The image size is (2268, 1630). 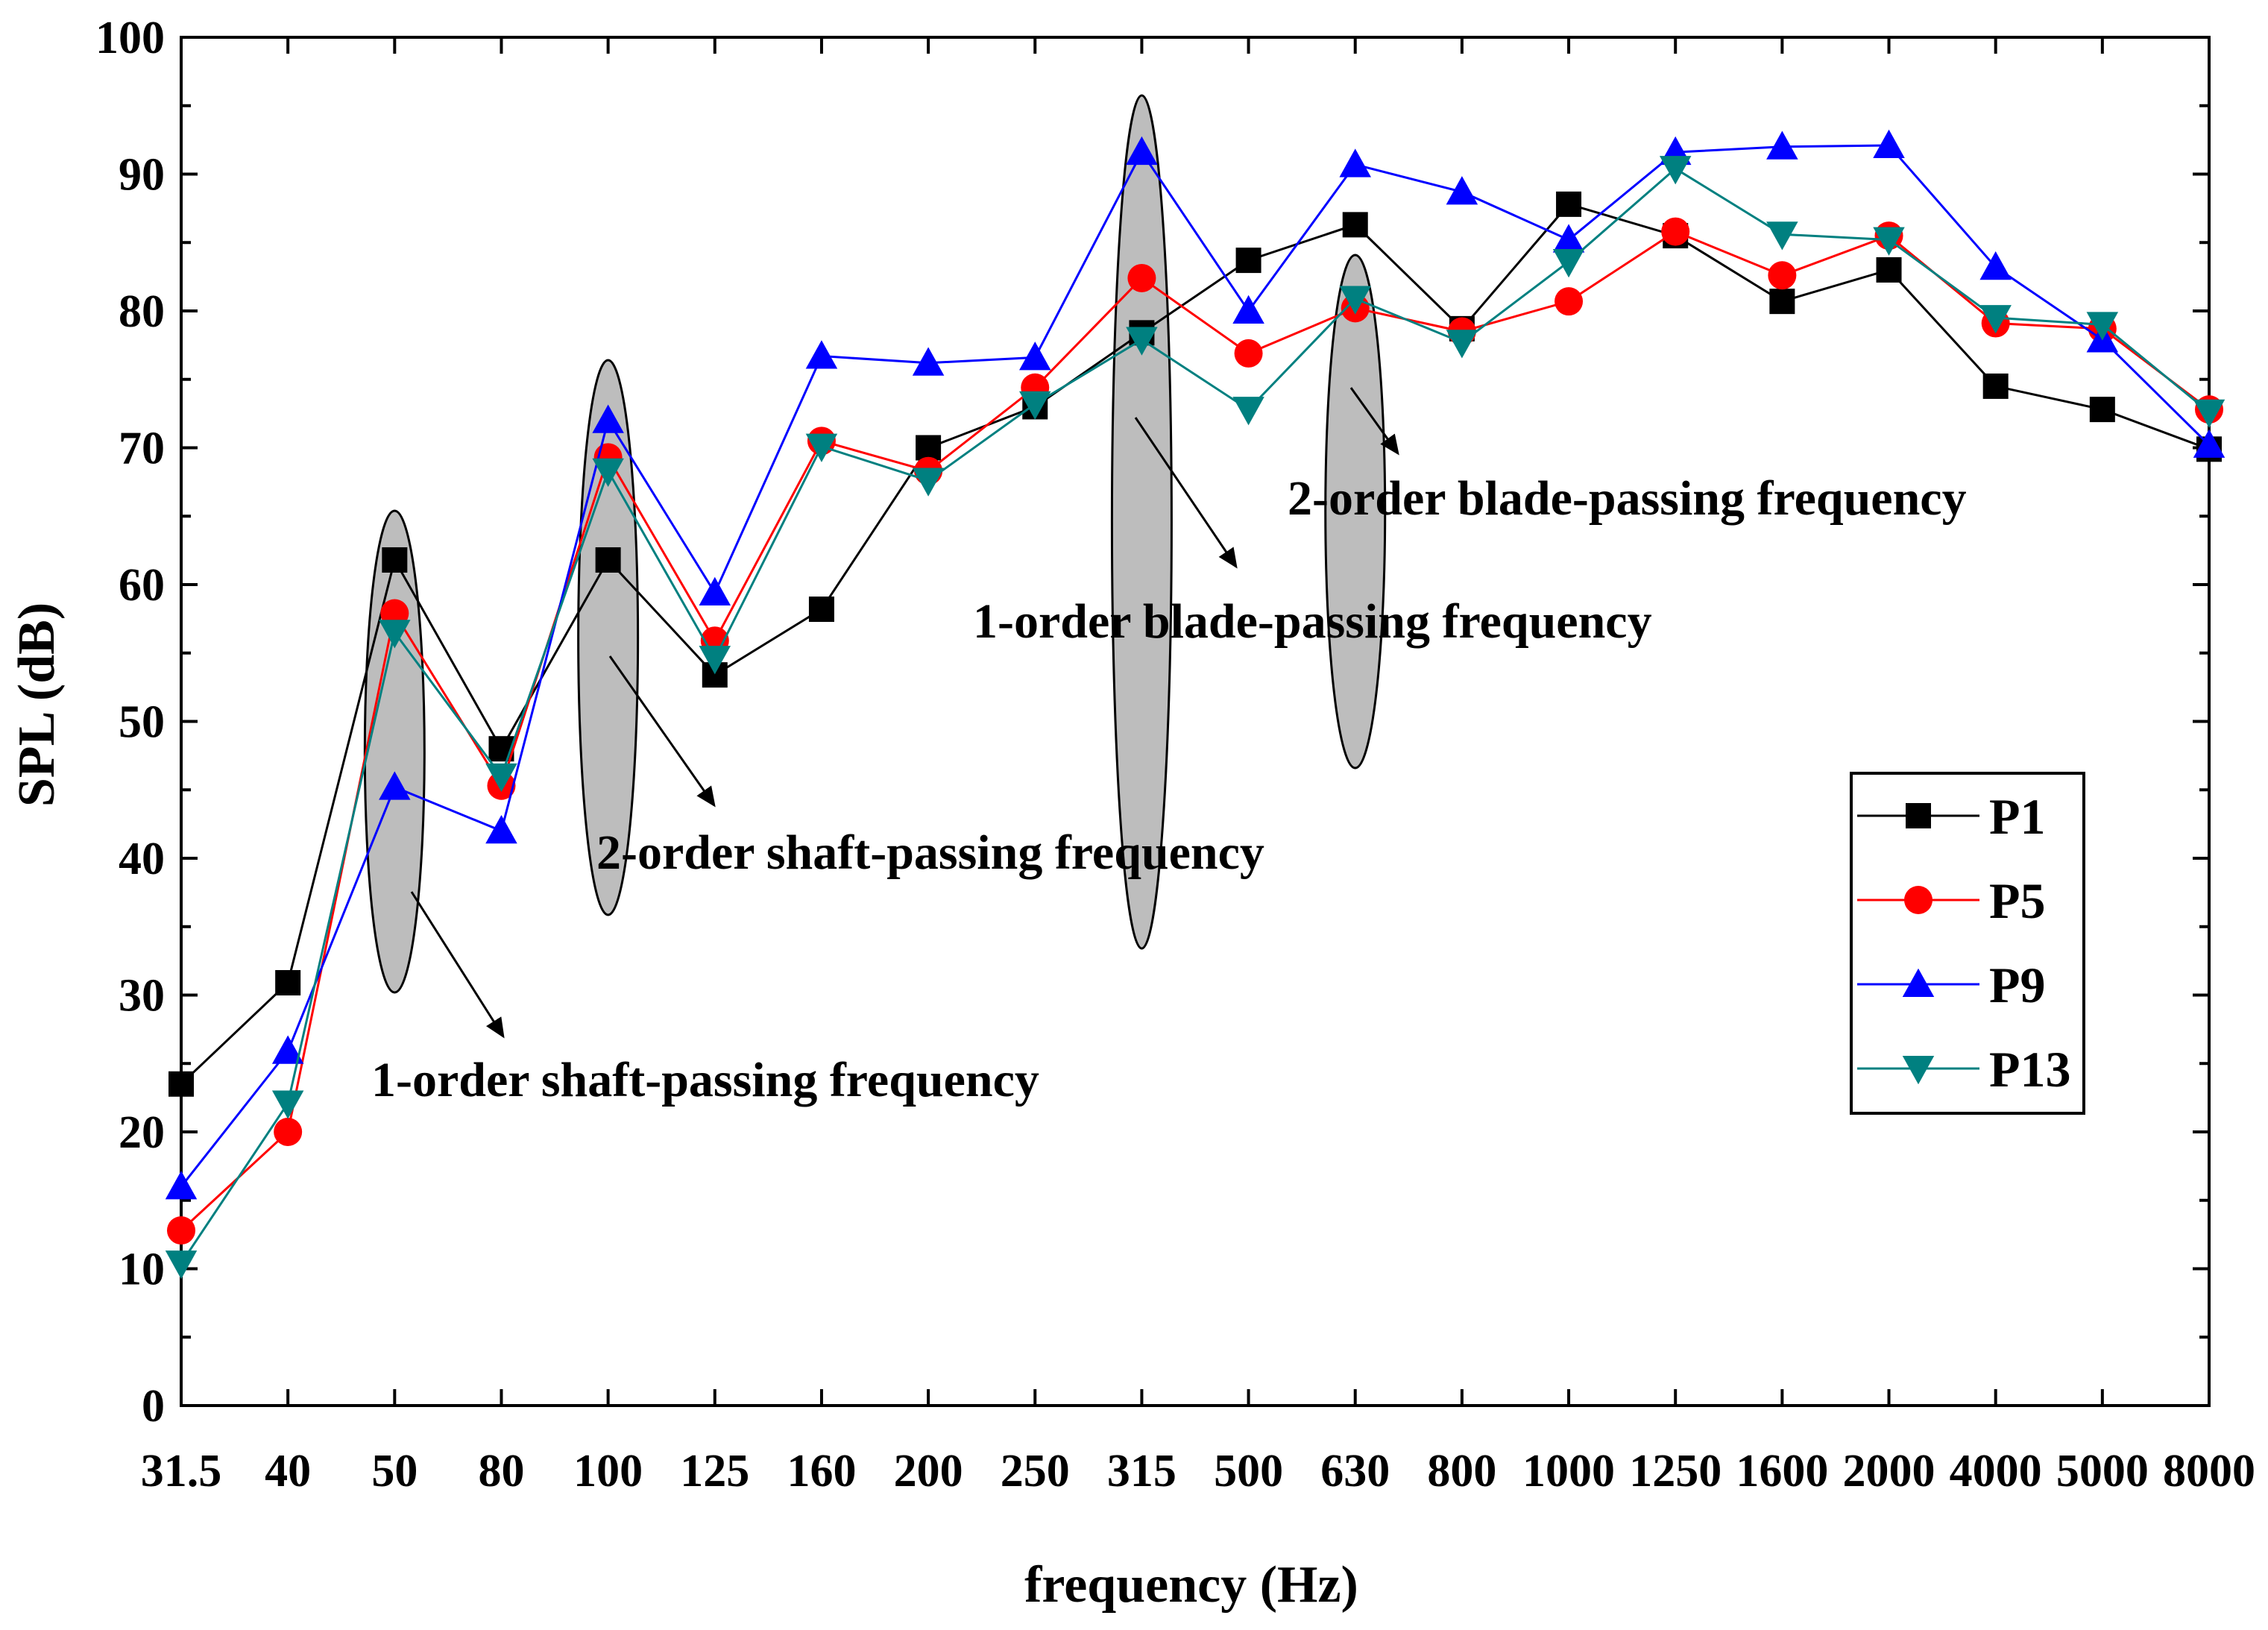 I want to click on annotation-label: 2-order blade-passing frequency, so click(x=1627, y=498).